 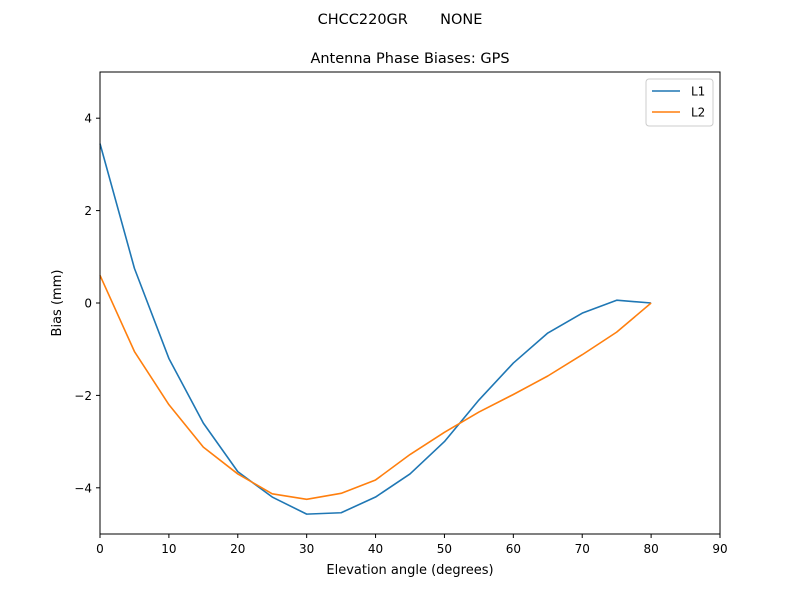 I want to click on x-tick-label: 50, so click(x=444, y=549).